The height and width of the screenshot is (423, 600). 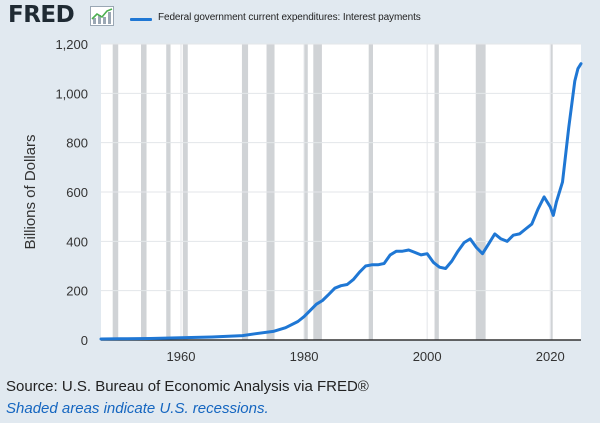 I want to click on y-tick-label: 400, so click(x=77, y=241).